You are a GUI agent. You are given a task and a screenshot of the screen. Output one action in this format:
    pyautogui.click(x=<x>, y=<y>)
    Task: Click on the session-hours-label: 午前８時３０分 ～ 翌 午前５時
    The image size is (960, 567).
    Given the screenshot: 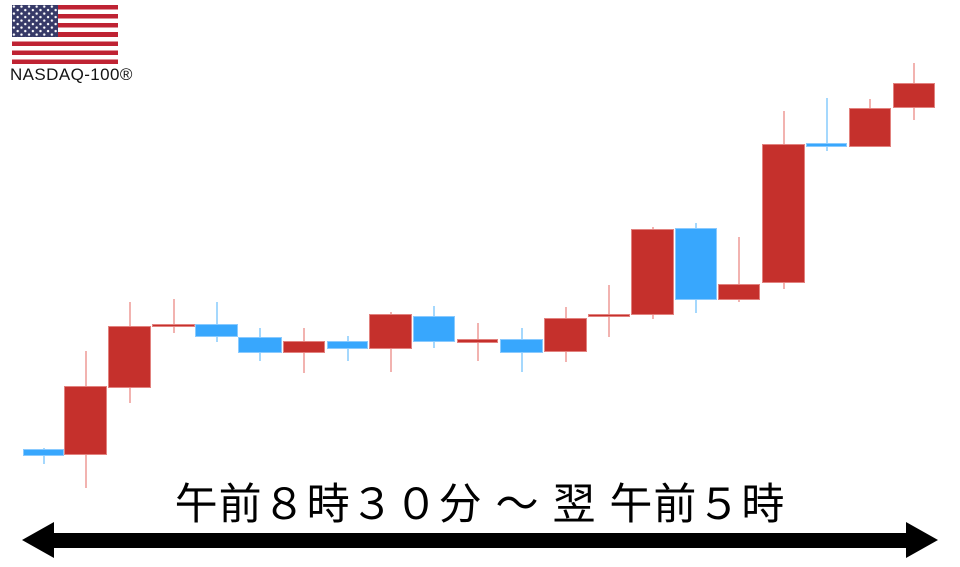 What is the action you would take?
    pyautogui.click(x=480, y=505)
    